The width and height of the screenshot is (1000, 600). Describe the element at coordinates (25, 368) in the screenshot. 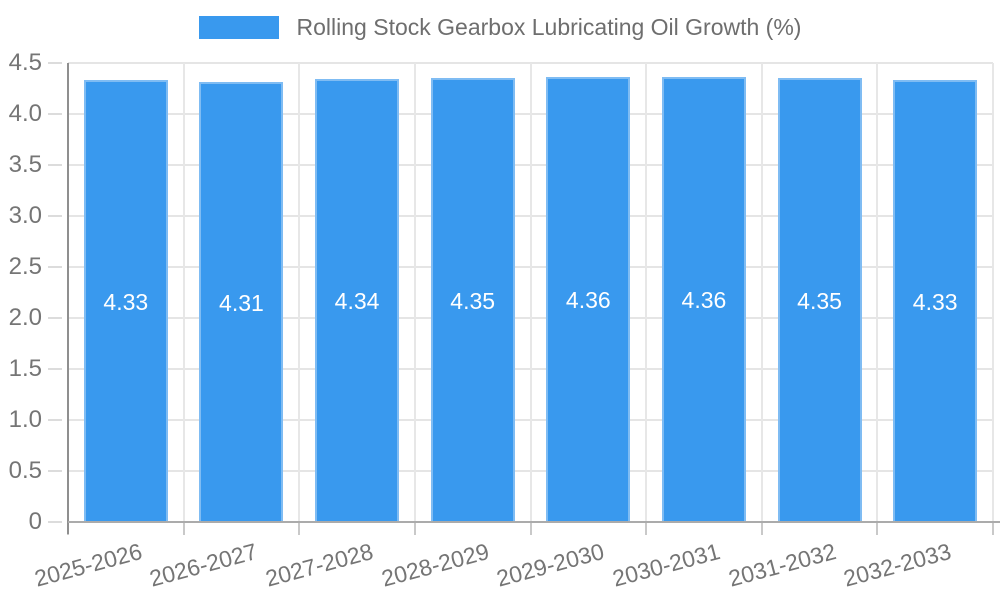

I see `y-tick-label: 1.5` at that location.